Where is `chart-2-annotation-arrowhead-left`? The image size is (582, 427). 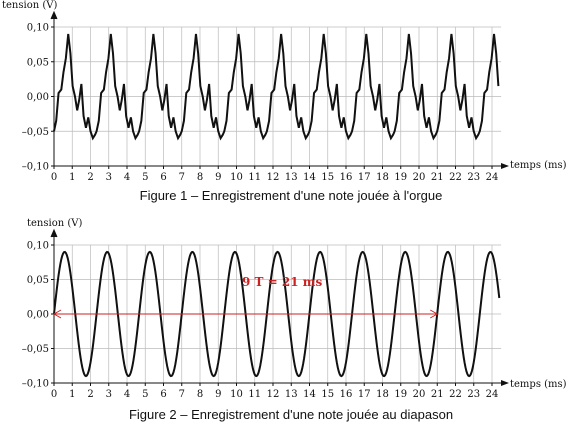
chart-2-annotation-arrowhead-left is located at coordinates (57, 314).